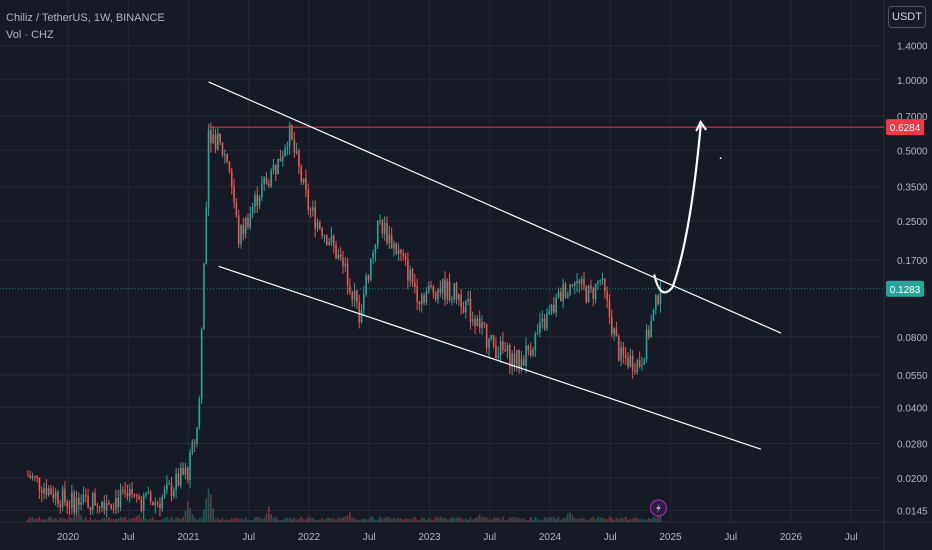  I want to click on symbol-title: Chiliz / TetherUS, 1W, BINANCE, so click(85, 18).